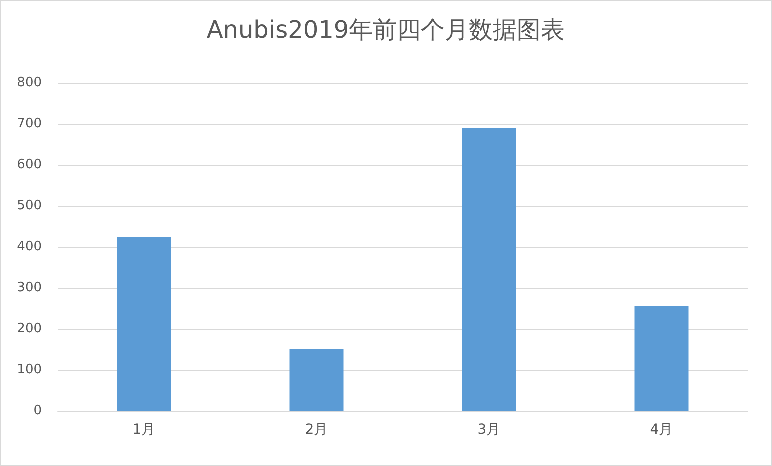  What do you see at coordinates (29, 83) in the screenshot?
I see `y-tick-label: 800` at bounding box center [29, 83].